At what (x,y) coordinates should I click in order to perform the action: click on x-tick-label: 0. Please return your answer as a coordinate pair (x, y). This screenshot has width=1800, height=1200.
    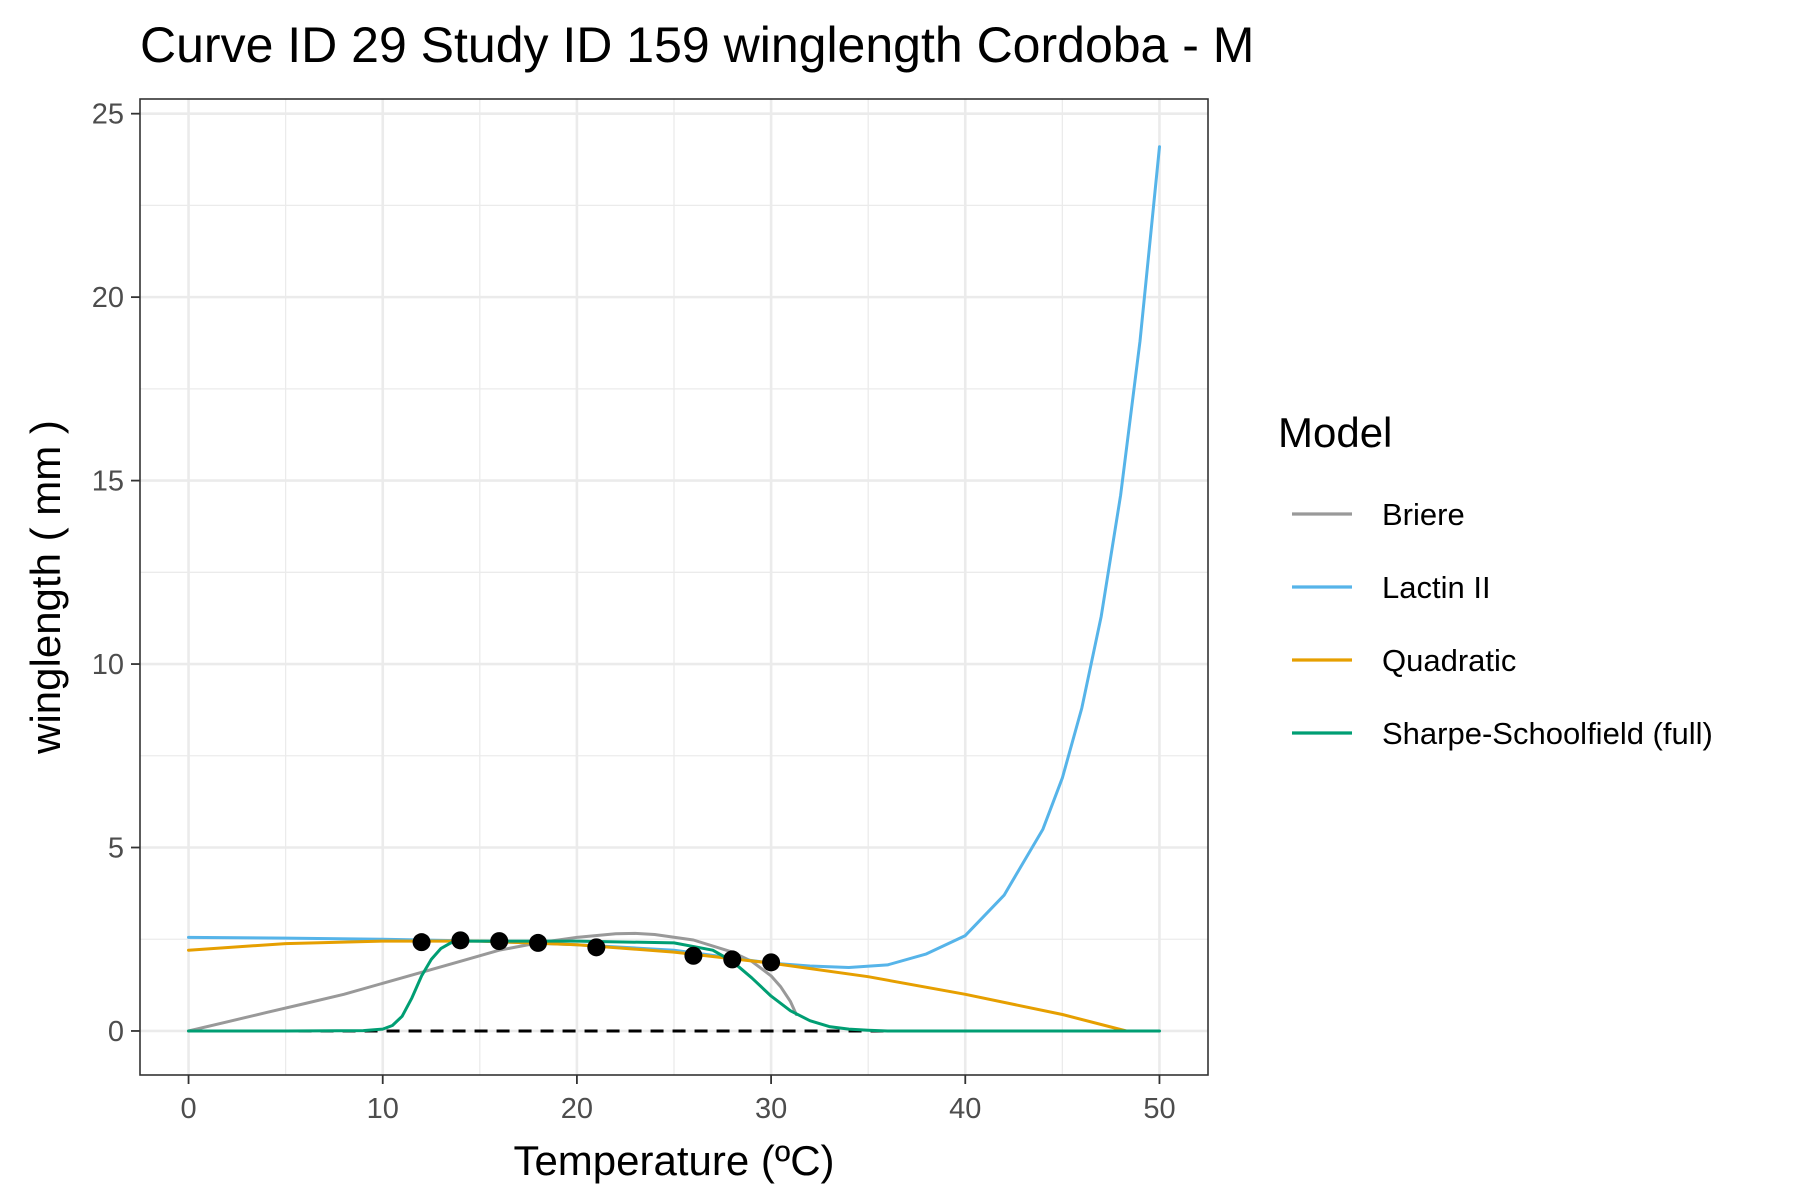
    Looking at the image, I should click on (188, 1109).